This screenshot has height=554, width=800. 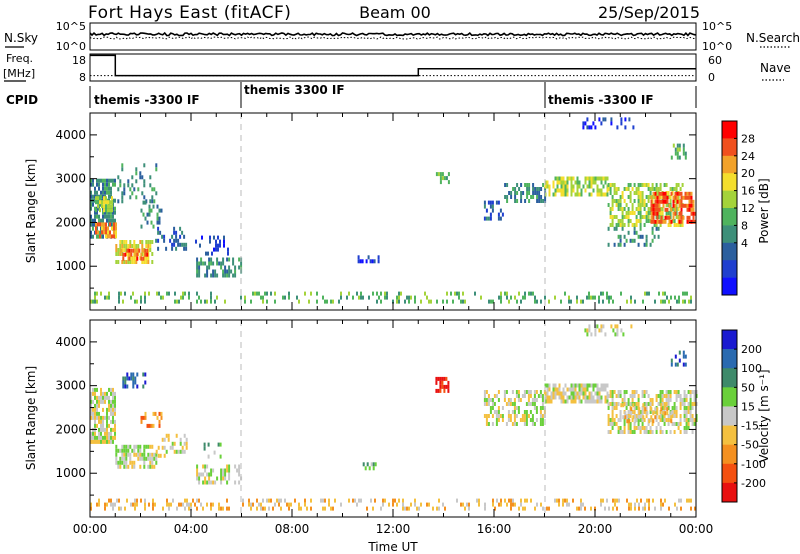 What do you see at coordinates (397, 68) in the screenshot?
I see `frequency-panel: 18 8 60 0` at bounding box center [397, 68].